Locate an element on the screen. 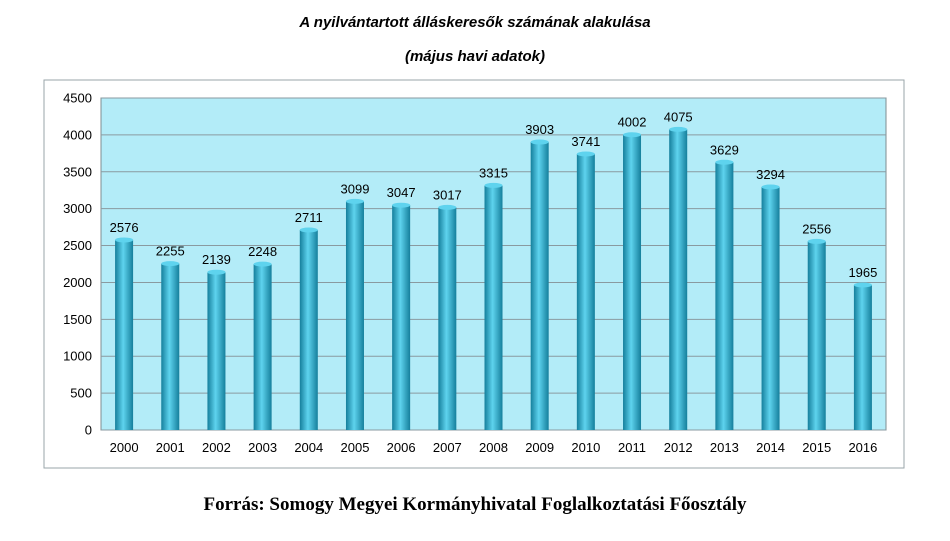 This screenshot has width=950, height=541. y-tick-label: 0 is located at coordinates (88, 430).